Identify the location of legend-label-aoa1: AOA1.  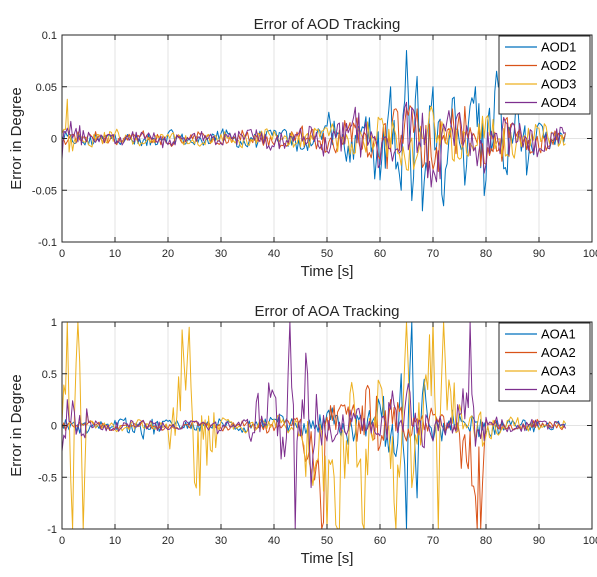
(558, 334).